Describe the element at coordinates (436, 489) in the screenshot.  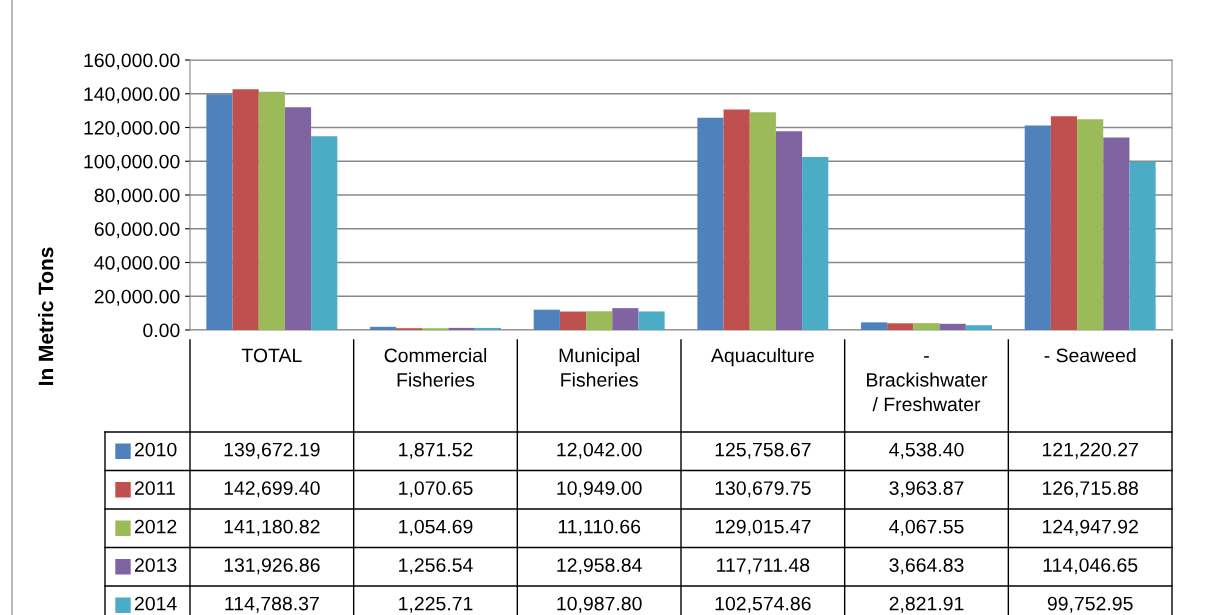
I see `data-label: 1,070.65` at that location.